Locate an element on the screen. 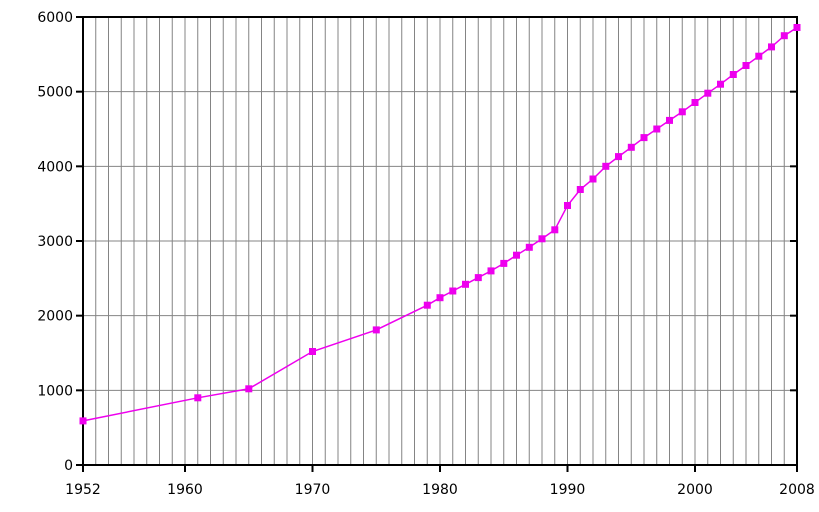 This screenshot has height=512, width=819. x-tick-label: 1952 is located at coordinates (83, 490).